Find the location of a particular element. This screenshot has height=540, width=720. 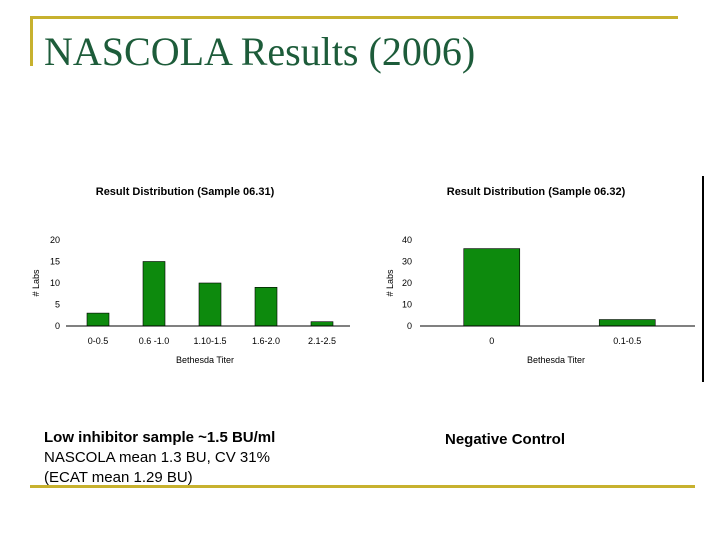

chart-2-ylabel: # Labs is located at coordinates (390, 283).